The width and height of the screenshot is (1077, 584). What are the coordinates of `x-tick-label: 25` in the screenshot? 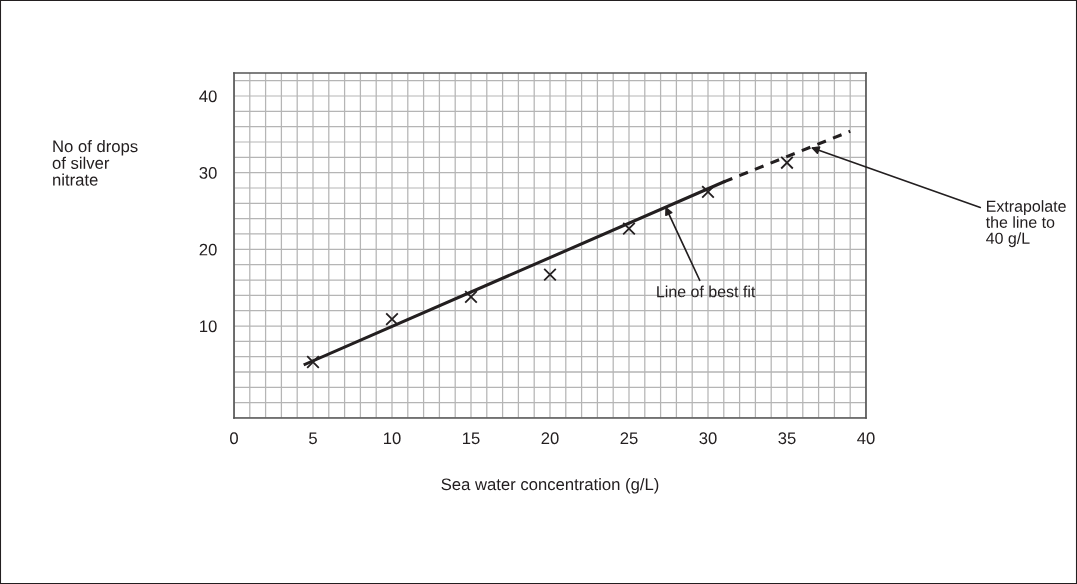 It's located at (629, 438).